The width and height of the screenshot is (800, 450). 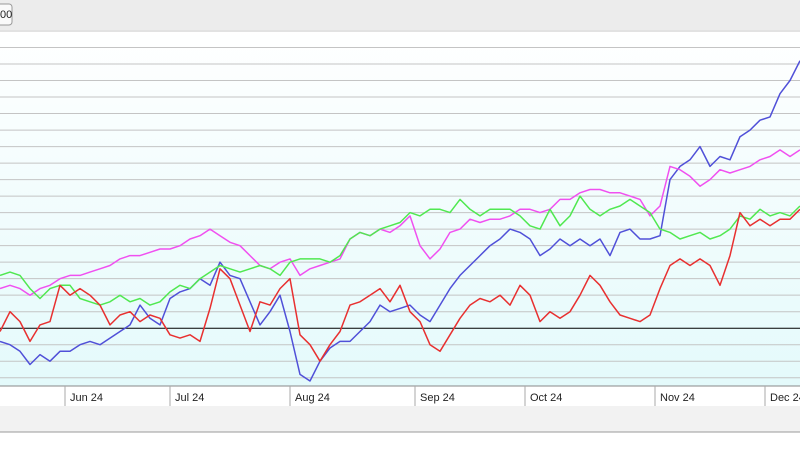 What do you see at coordinates (189, 398) in the screenshot?
I see `x-tick-label: Jul 24` at bounding box center [189, 398].